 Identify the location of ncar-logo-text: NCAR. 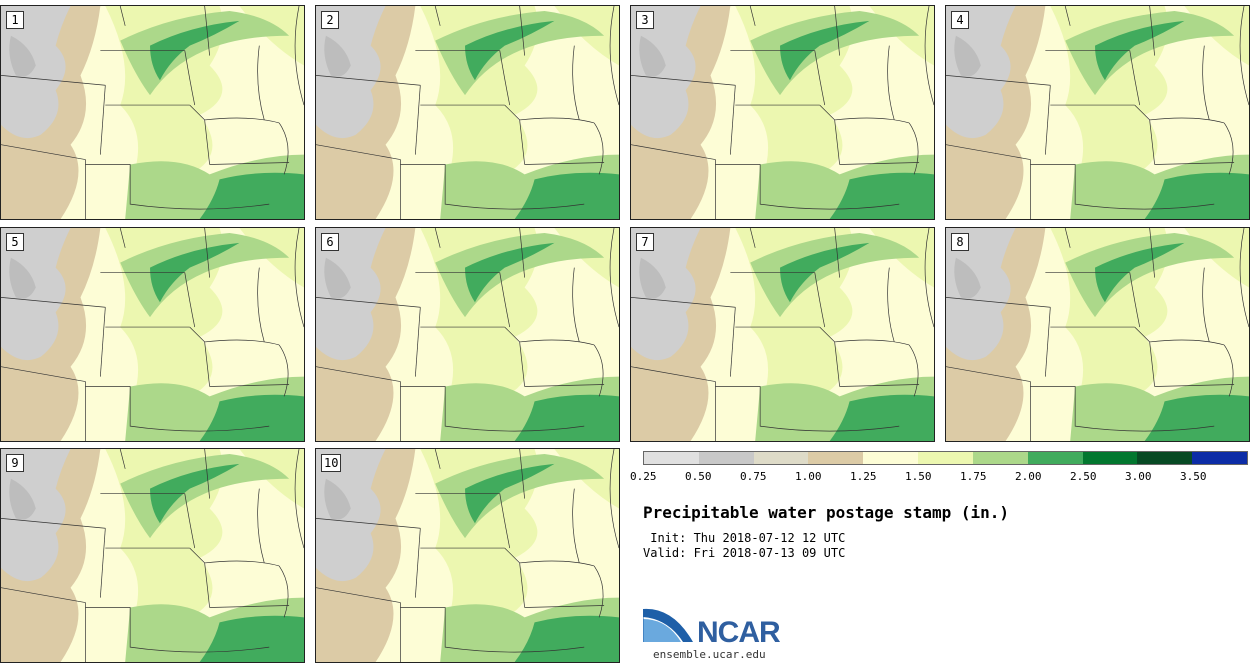
(739, 632).